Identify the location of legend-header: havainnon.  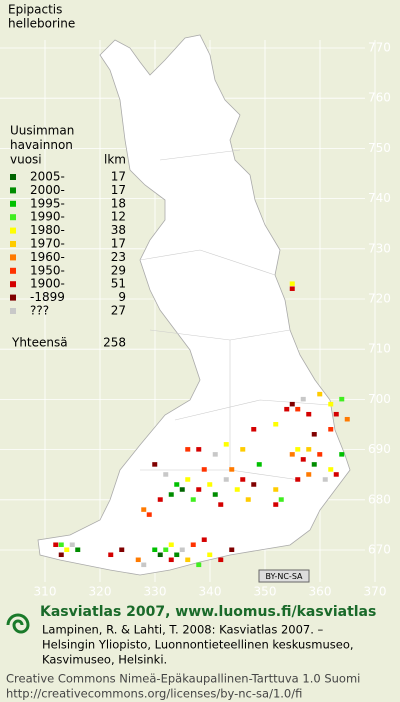
(41, 145).